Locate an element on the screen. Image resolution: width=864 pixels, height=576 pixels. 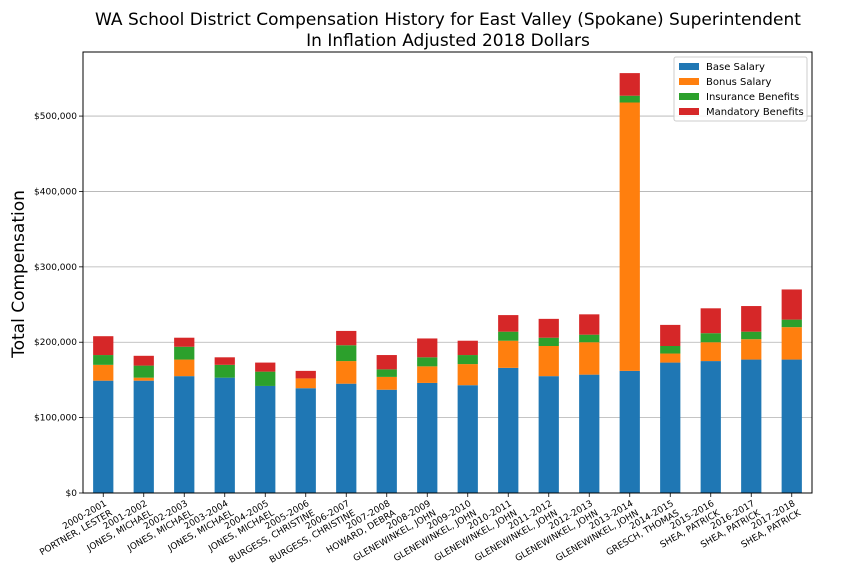
legend-label: Base Salary is located at coordinates (735, 67).